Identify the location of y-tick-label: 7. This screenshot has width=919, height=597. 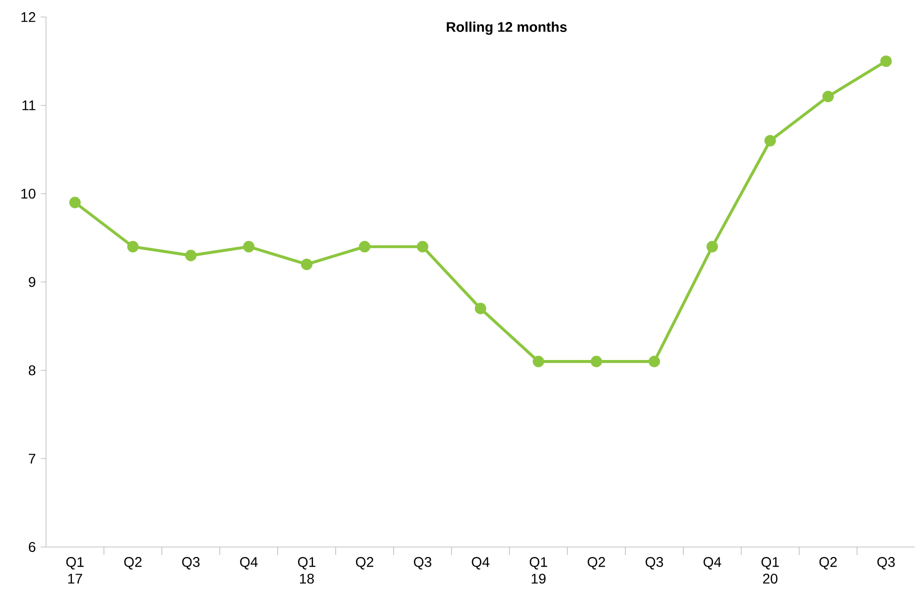
(32, 459).